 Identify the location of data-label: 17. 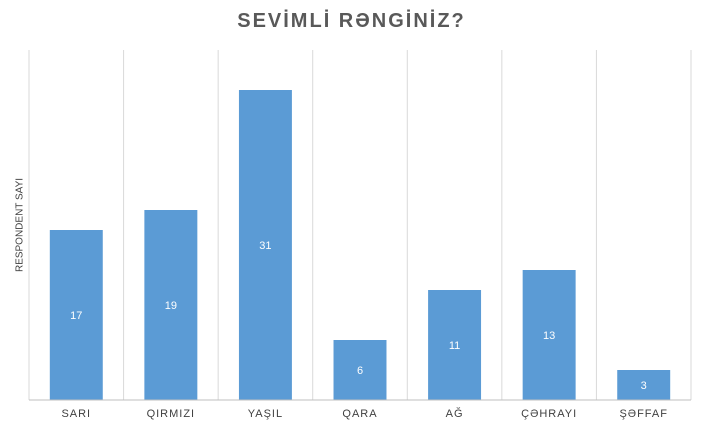
(76, 316).